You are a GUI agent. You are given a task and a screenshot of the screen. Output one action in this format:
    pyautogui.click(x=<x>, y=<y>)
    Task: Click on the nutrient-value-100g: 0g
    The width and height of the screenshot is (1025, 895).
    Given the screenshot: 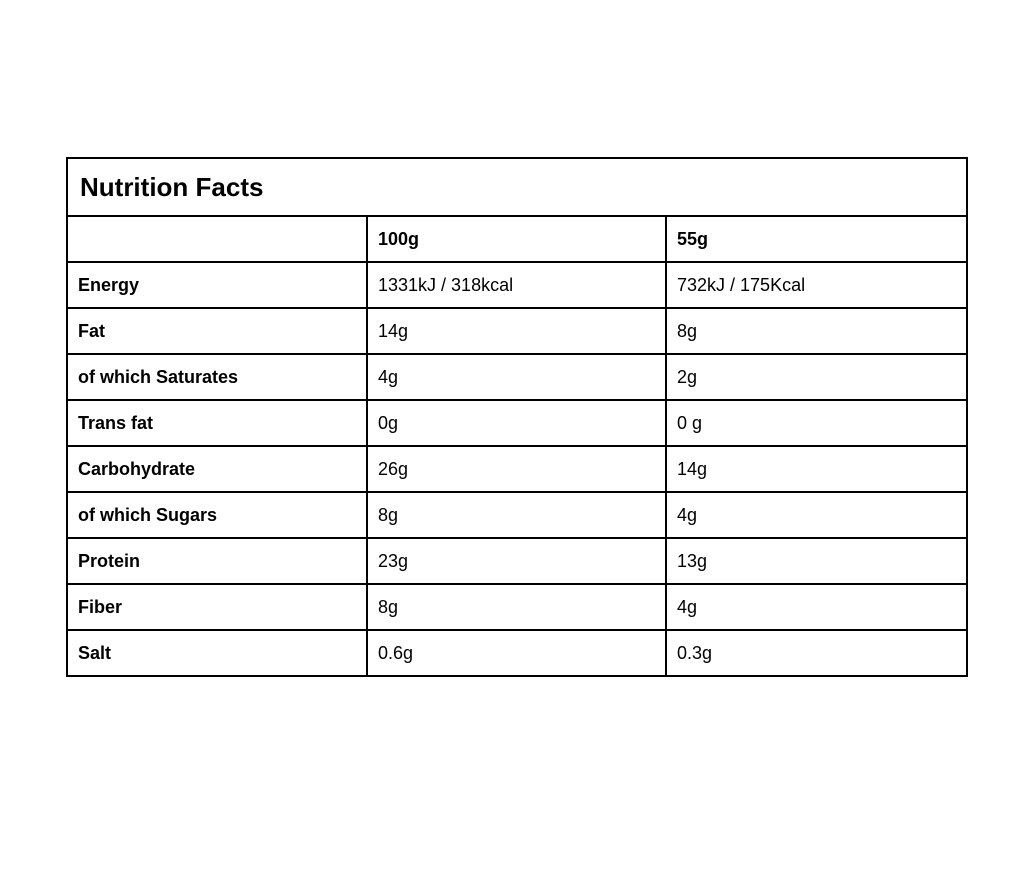 What is the action you would take?
    pyautogui.click(x=516, y=423)
    